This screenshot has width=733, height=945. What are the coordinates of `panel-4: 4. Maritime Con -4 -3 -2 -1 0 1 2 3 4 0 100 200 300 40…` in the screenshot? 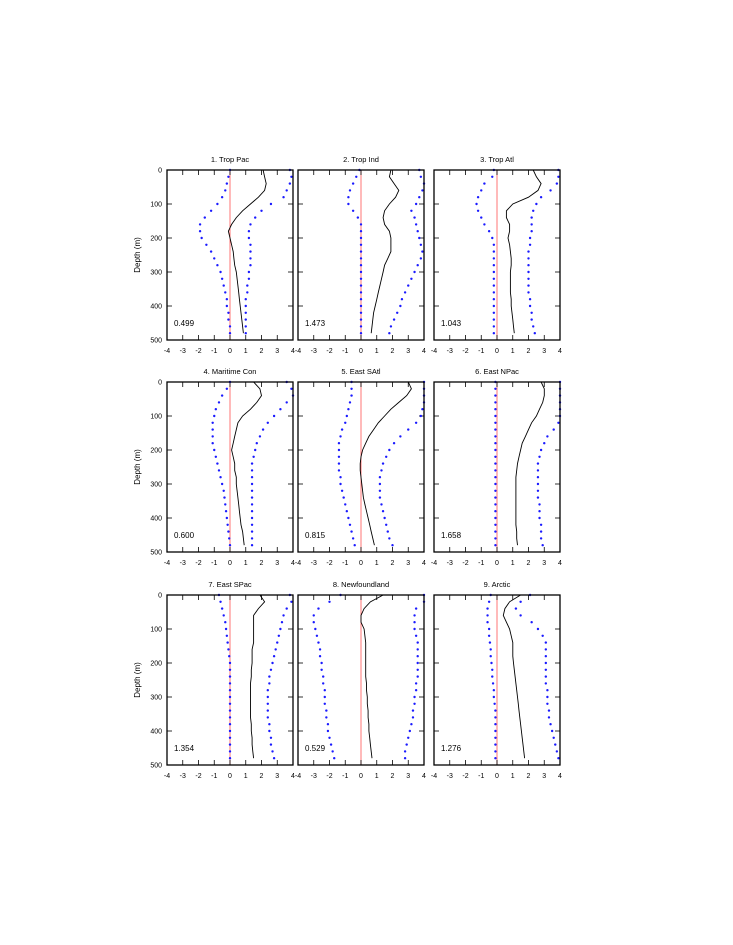 It's located at (214, 467).